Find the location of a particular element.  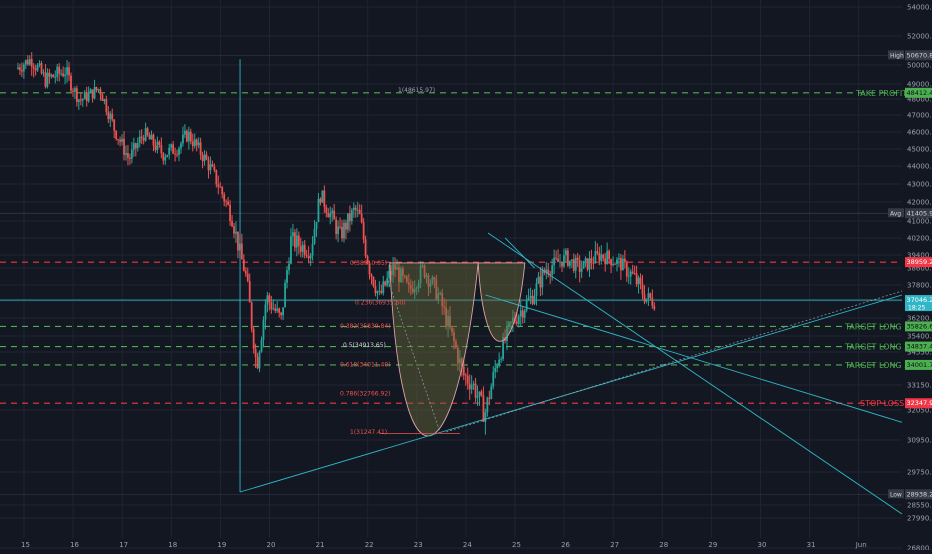

time-tick-label: 24 is located at coordinates (467, 545).